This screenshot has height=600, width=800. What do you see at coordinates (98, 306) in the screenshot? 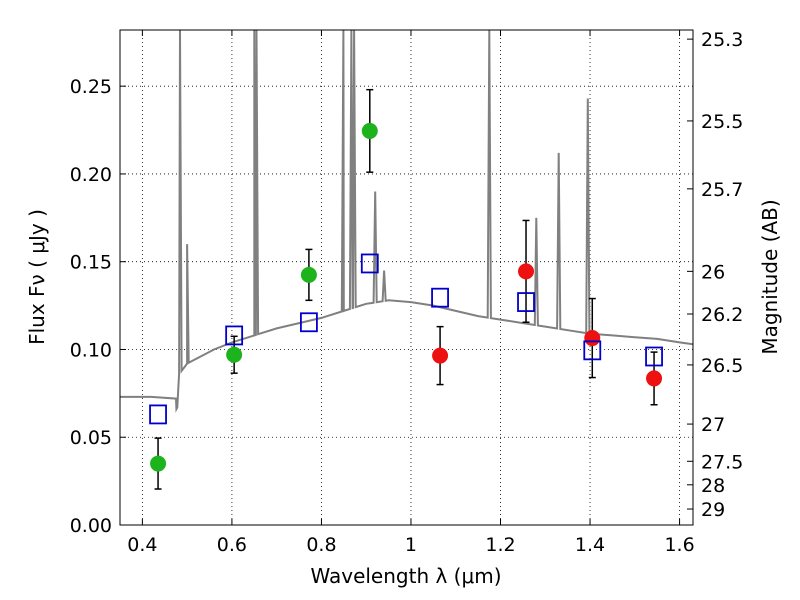
I see `y-axis: 0.00 0.05 0.10 0.15 0.20 0.25` at bounding box center [98, 306].